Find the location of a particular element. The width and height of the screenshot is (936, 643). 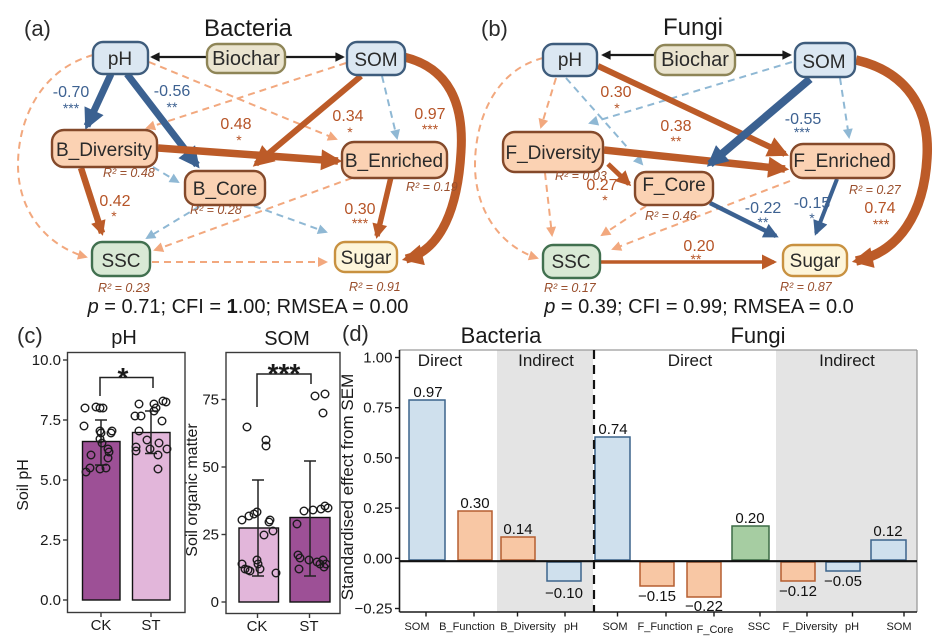

svg-text: (a) is located at coordinates (37, 28).